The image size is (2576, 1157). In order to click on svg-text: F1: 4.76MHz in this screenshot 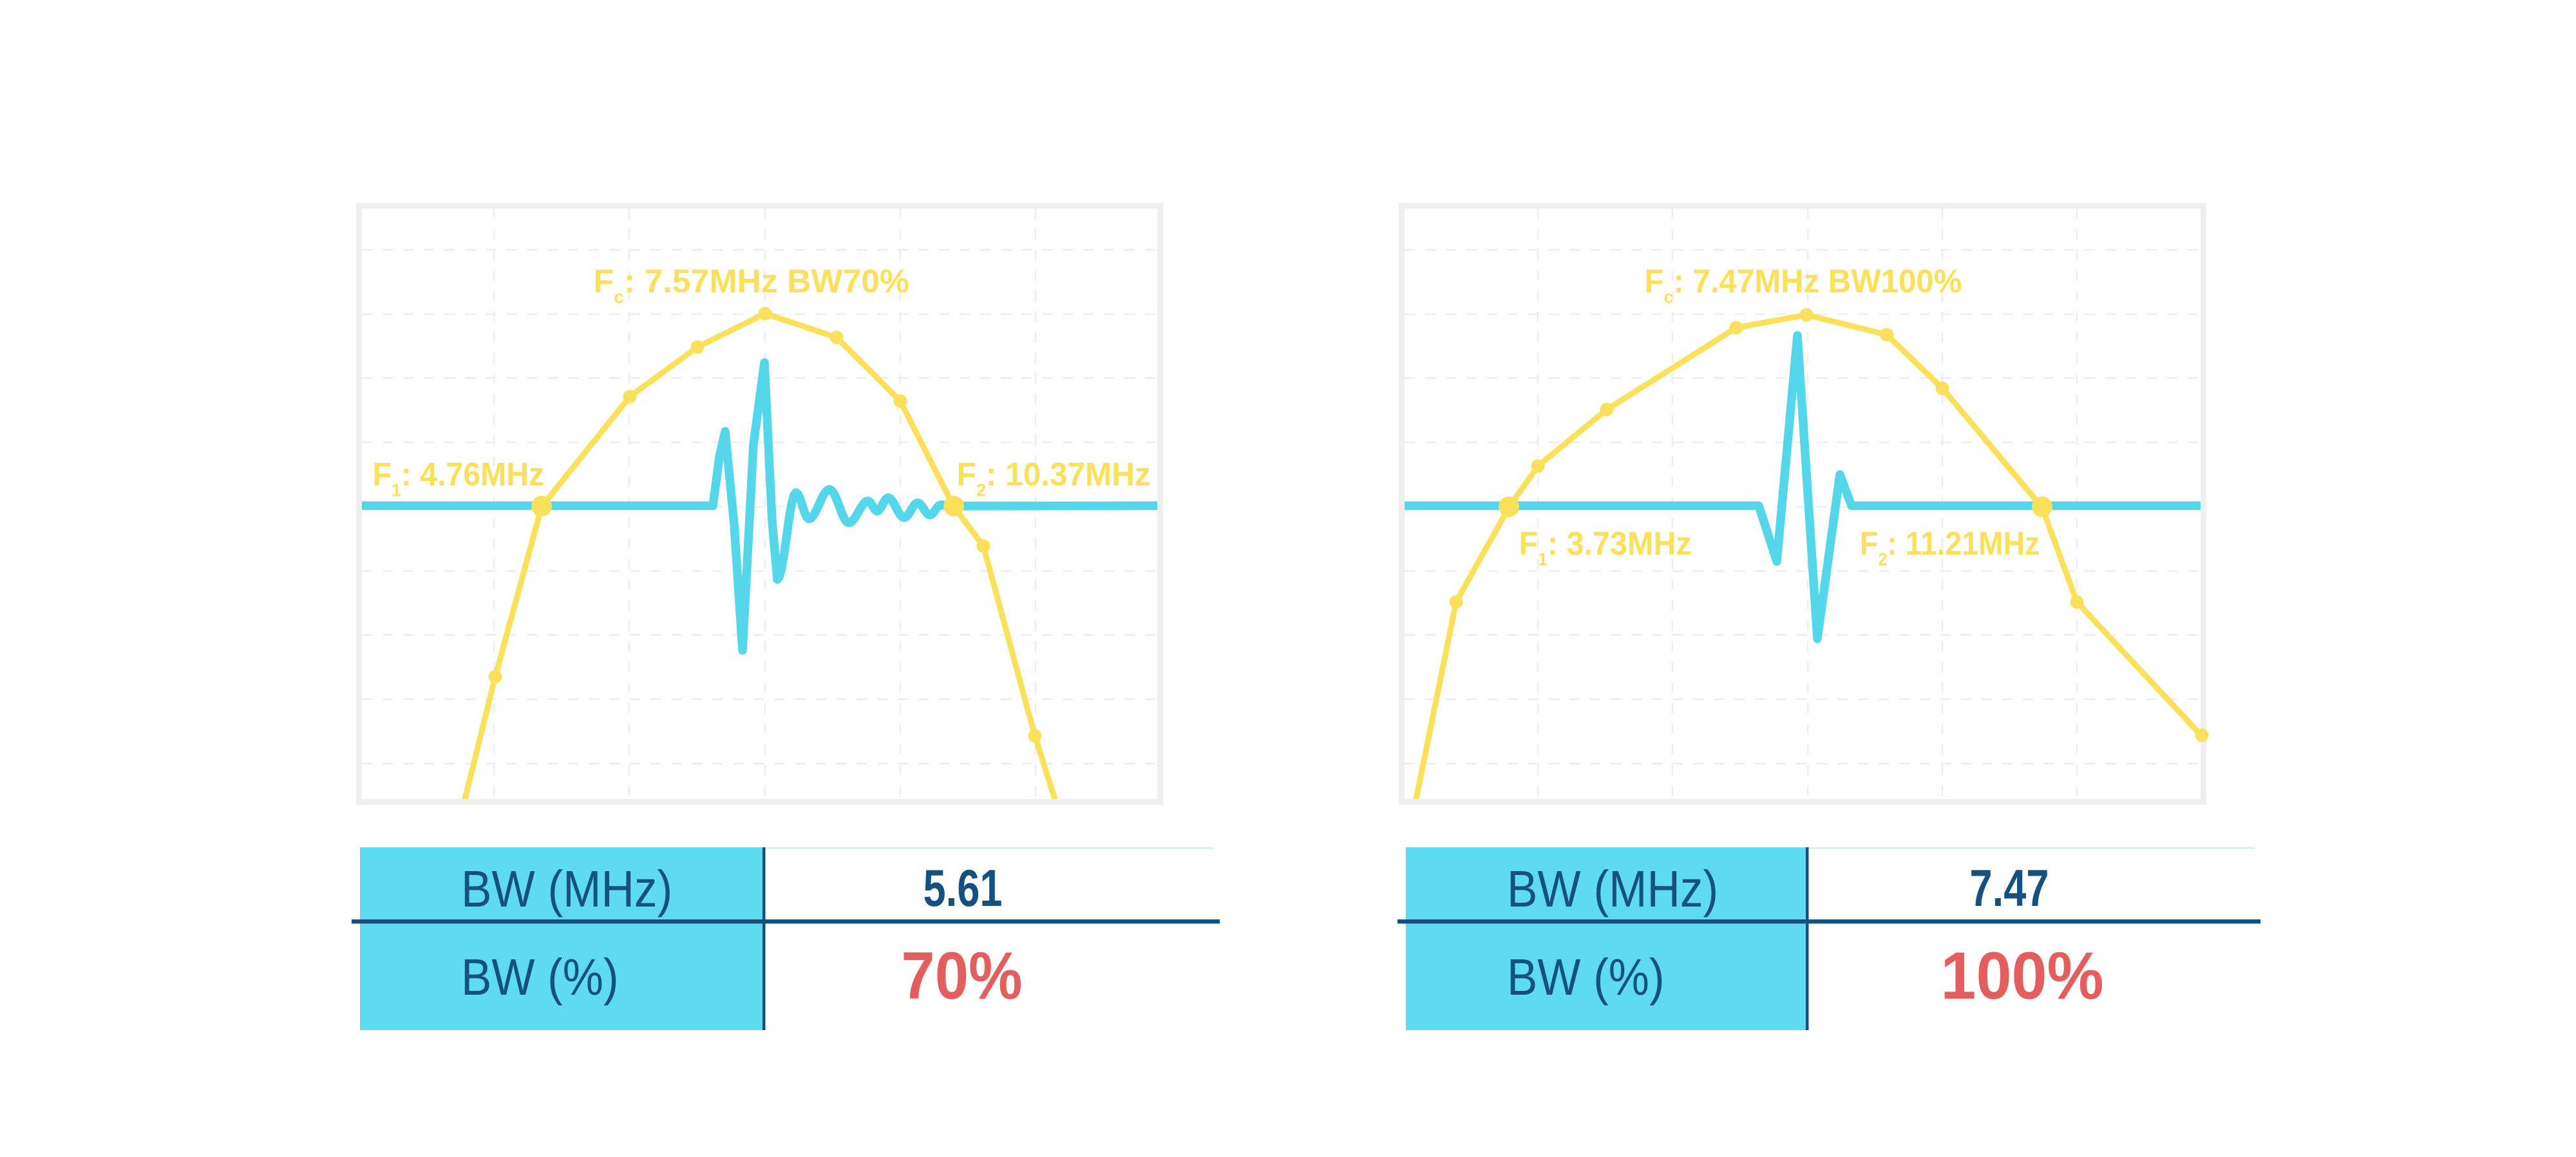, I will do `click(459, 478)`.